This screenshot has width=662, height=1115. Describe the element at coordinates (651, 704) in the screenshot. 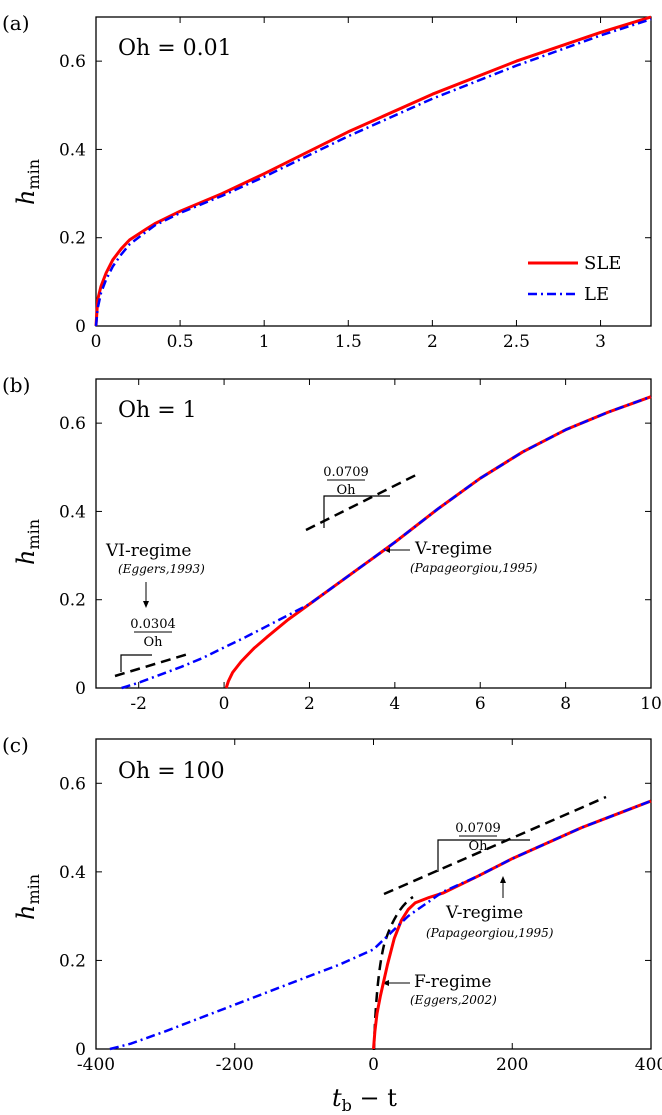

I see `x-tick-label: 10` at that location.